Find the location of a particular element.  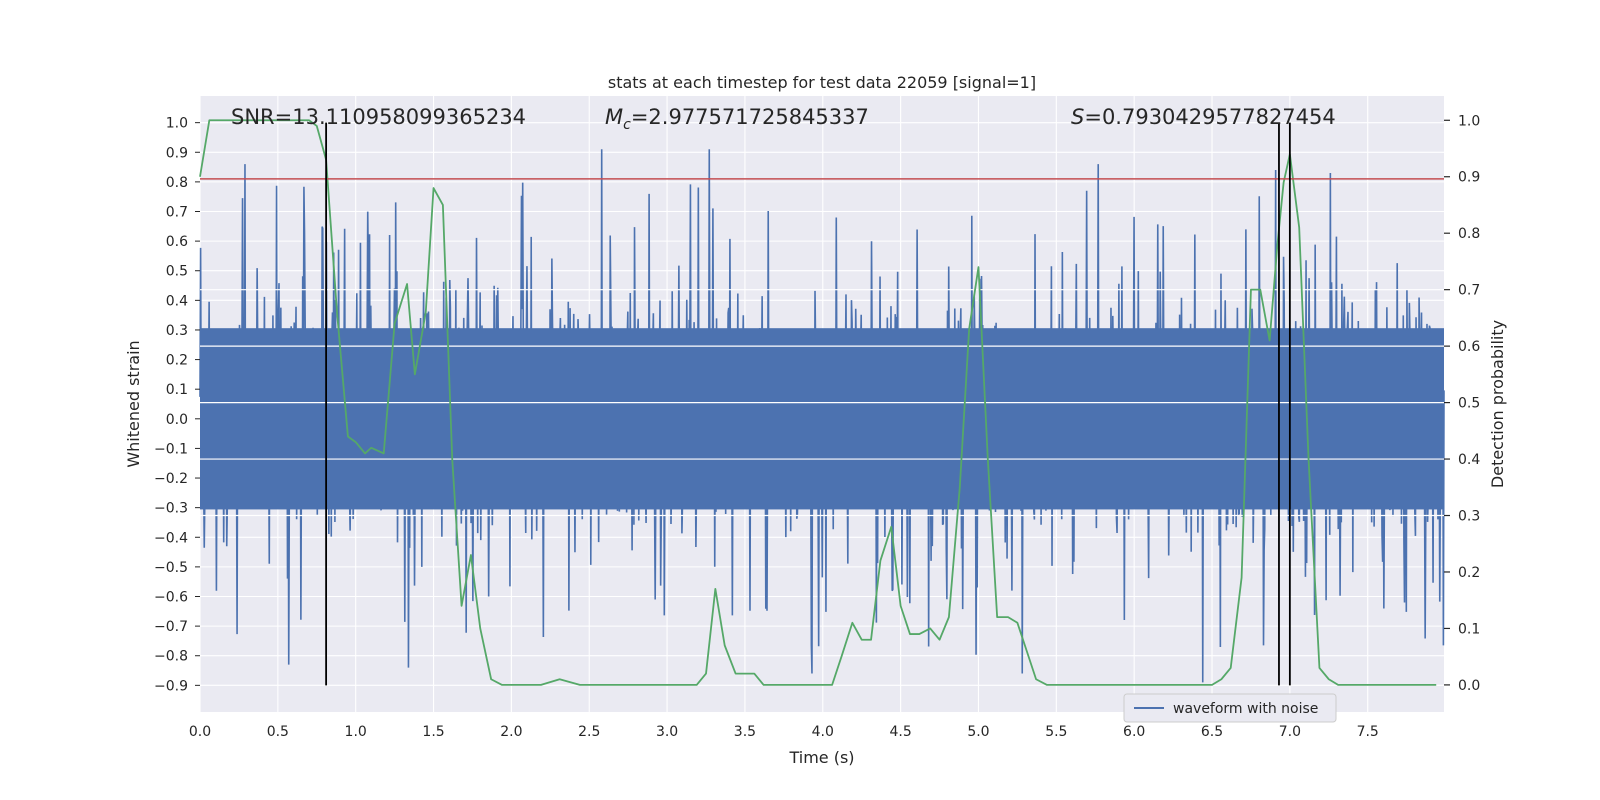

y-tick-label: 0.1 is located at coordinates (177, 390).